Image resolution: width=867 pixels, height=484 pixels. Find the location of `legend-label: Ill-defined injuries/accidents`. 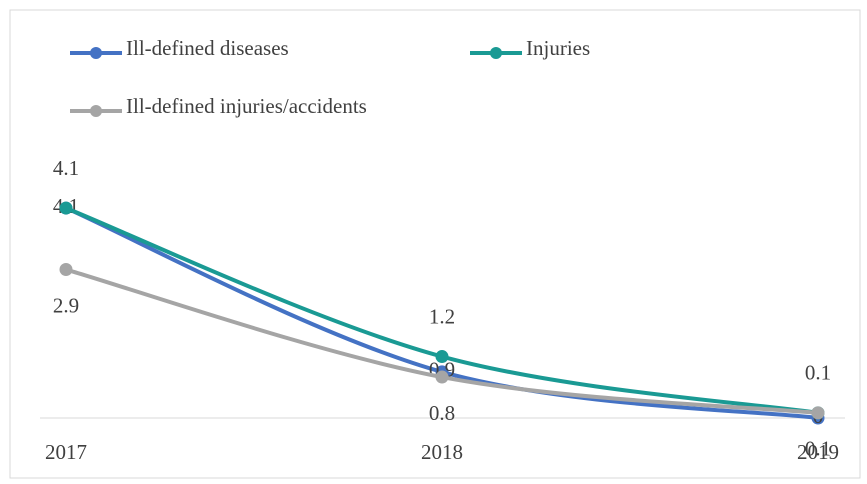

legend-label: Ill-defined injuries/accidents is located at coordinates (246, 106).